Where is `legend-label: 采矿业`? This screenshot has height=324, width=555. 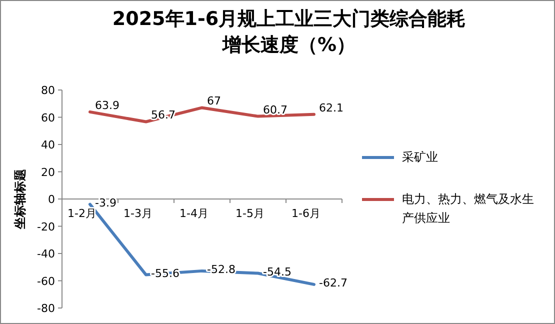
legend-label: 采矿业 is located at coordinates (420, 157).